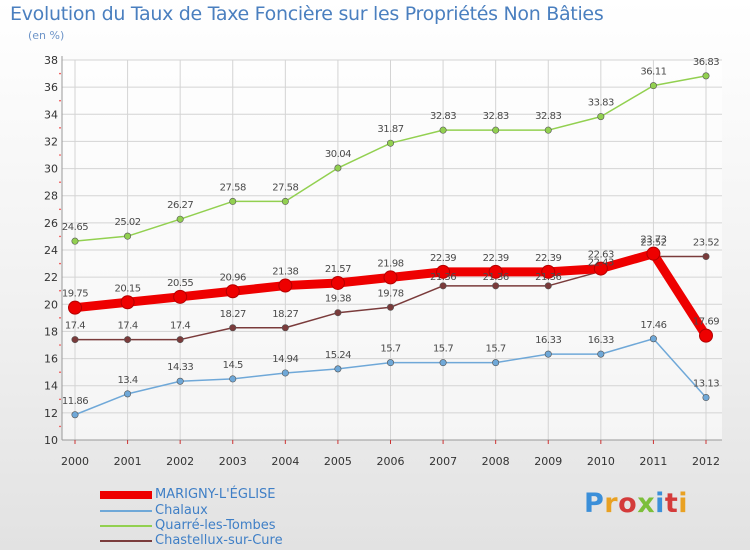 The width and height of the screenshot is (750, 550). What do you see at coordinates (338, 269) in the screenshot?
I see `data-label: 21.57` at bounding box center [338, 269].